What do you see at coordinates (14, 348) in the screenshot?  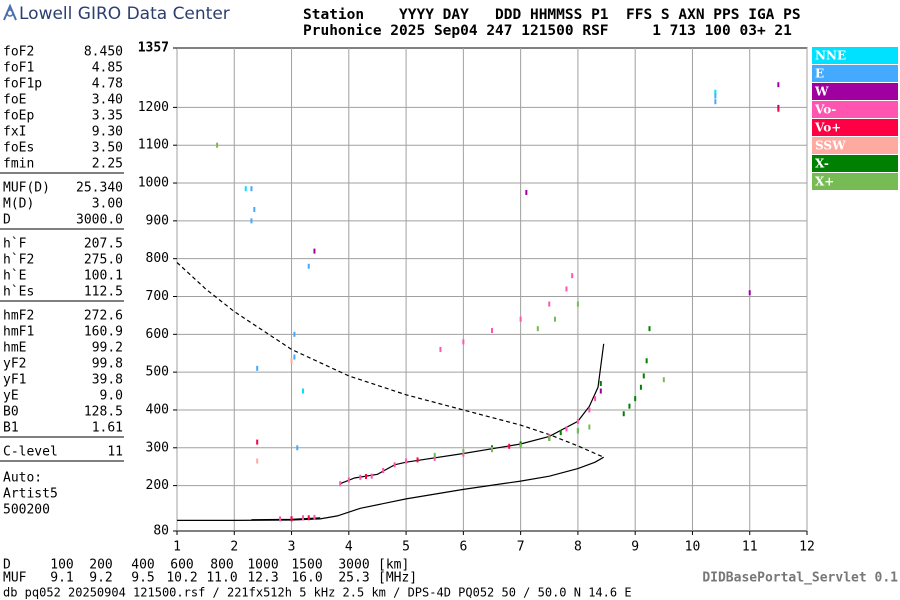 I see `param-name: hmE` at bounding box center [14, 348].